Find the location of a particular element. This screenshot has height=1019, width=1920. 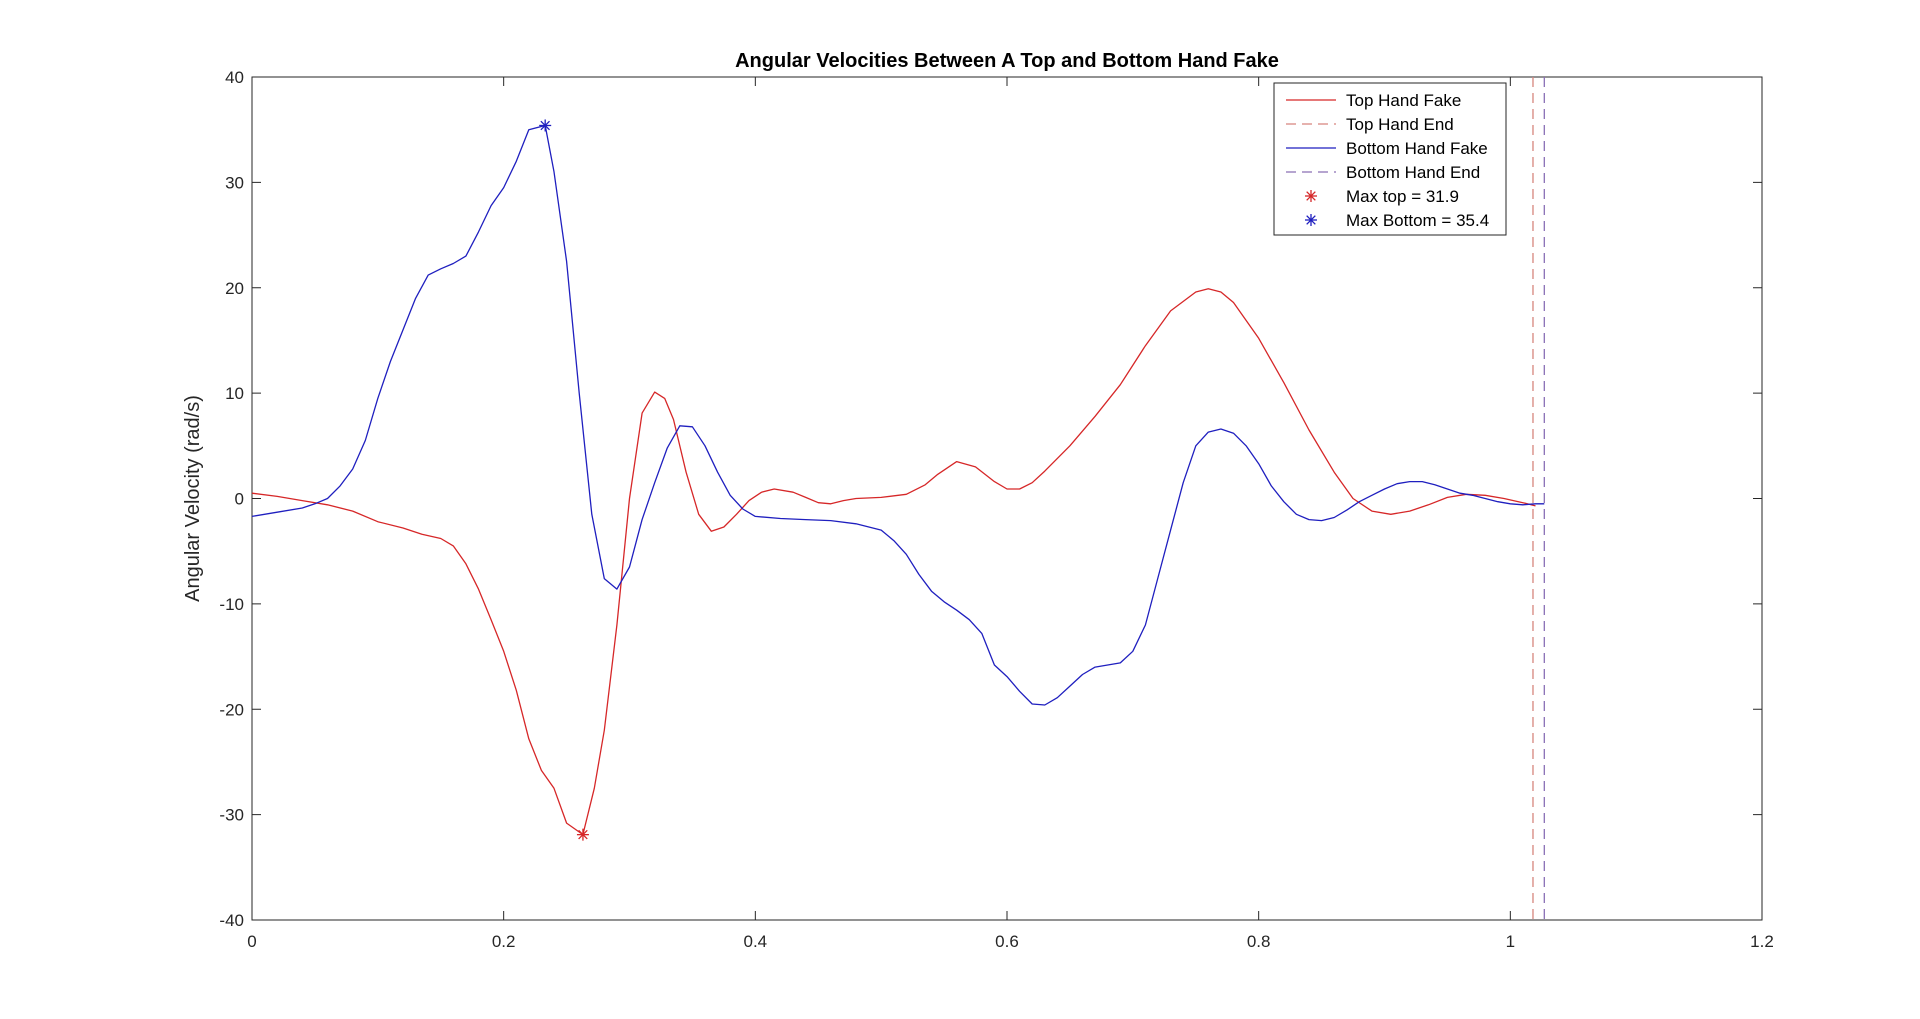

y-tick-label: -10 is located at coordinates (231, 604).